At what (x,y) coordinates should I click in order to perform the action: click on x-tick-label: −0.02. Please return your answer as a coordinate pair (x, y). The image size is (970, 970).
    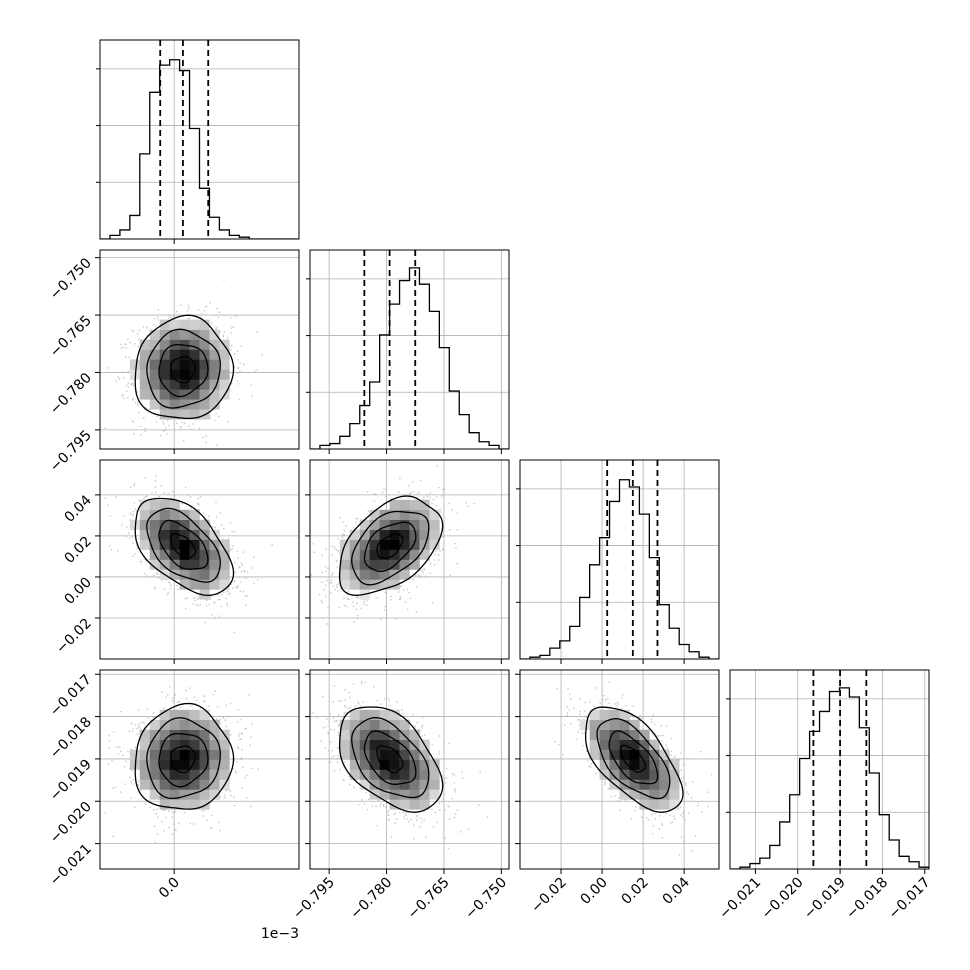
    Looking at the image, I should click on (549, 896).